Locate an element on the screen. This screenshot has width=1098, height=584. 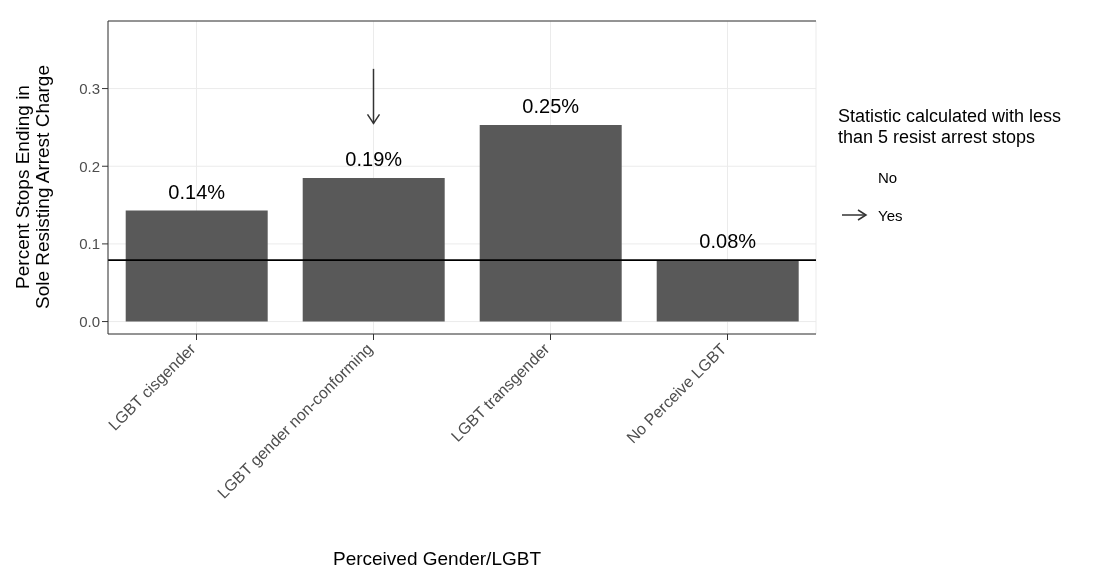
data-label: 0.25% is located at coordinates (551, 106).